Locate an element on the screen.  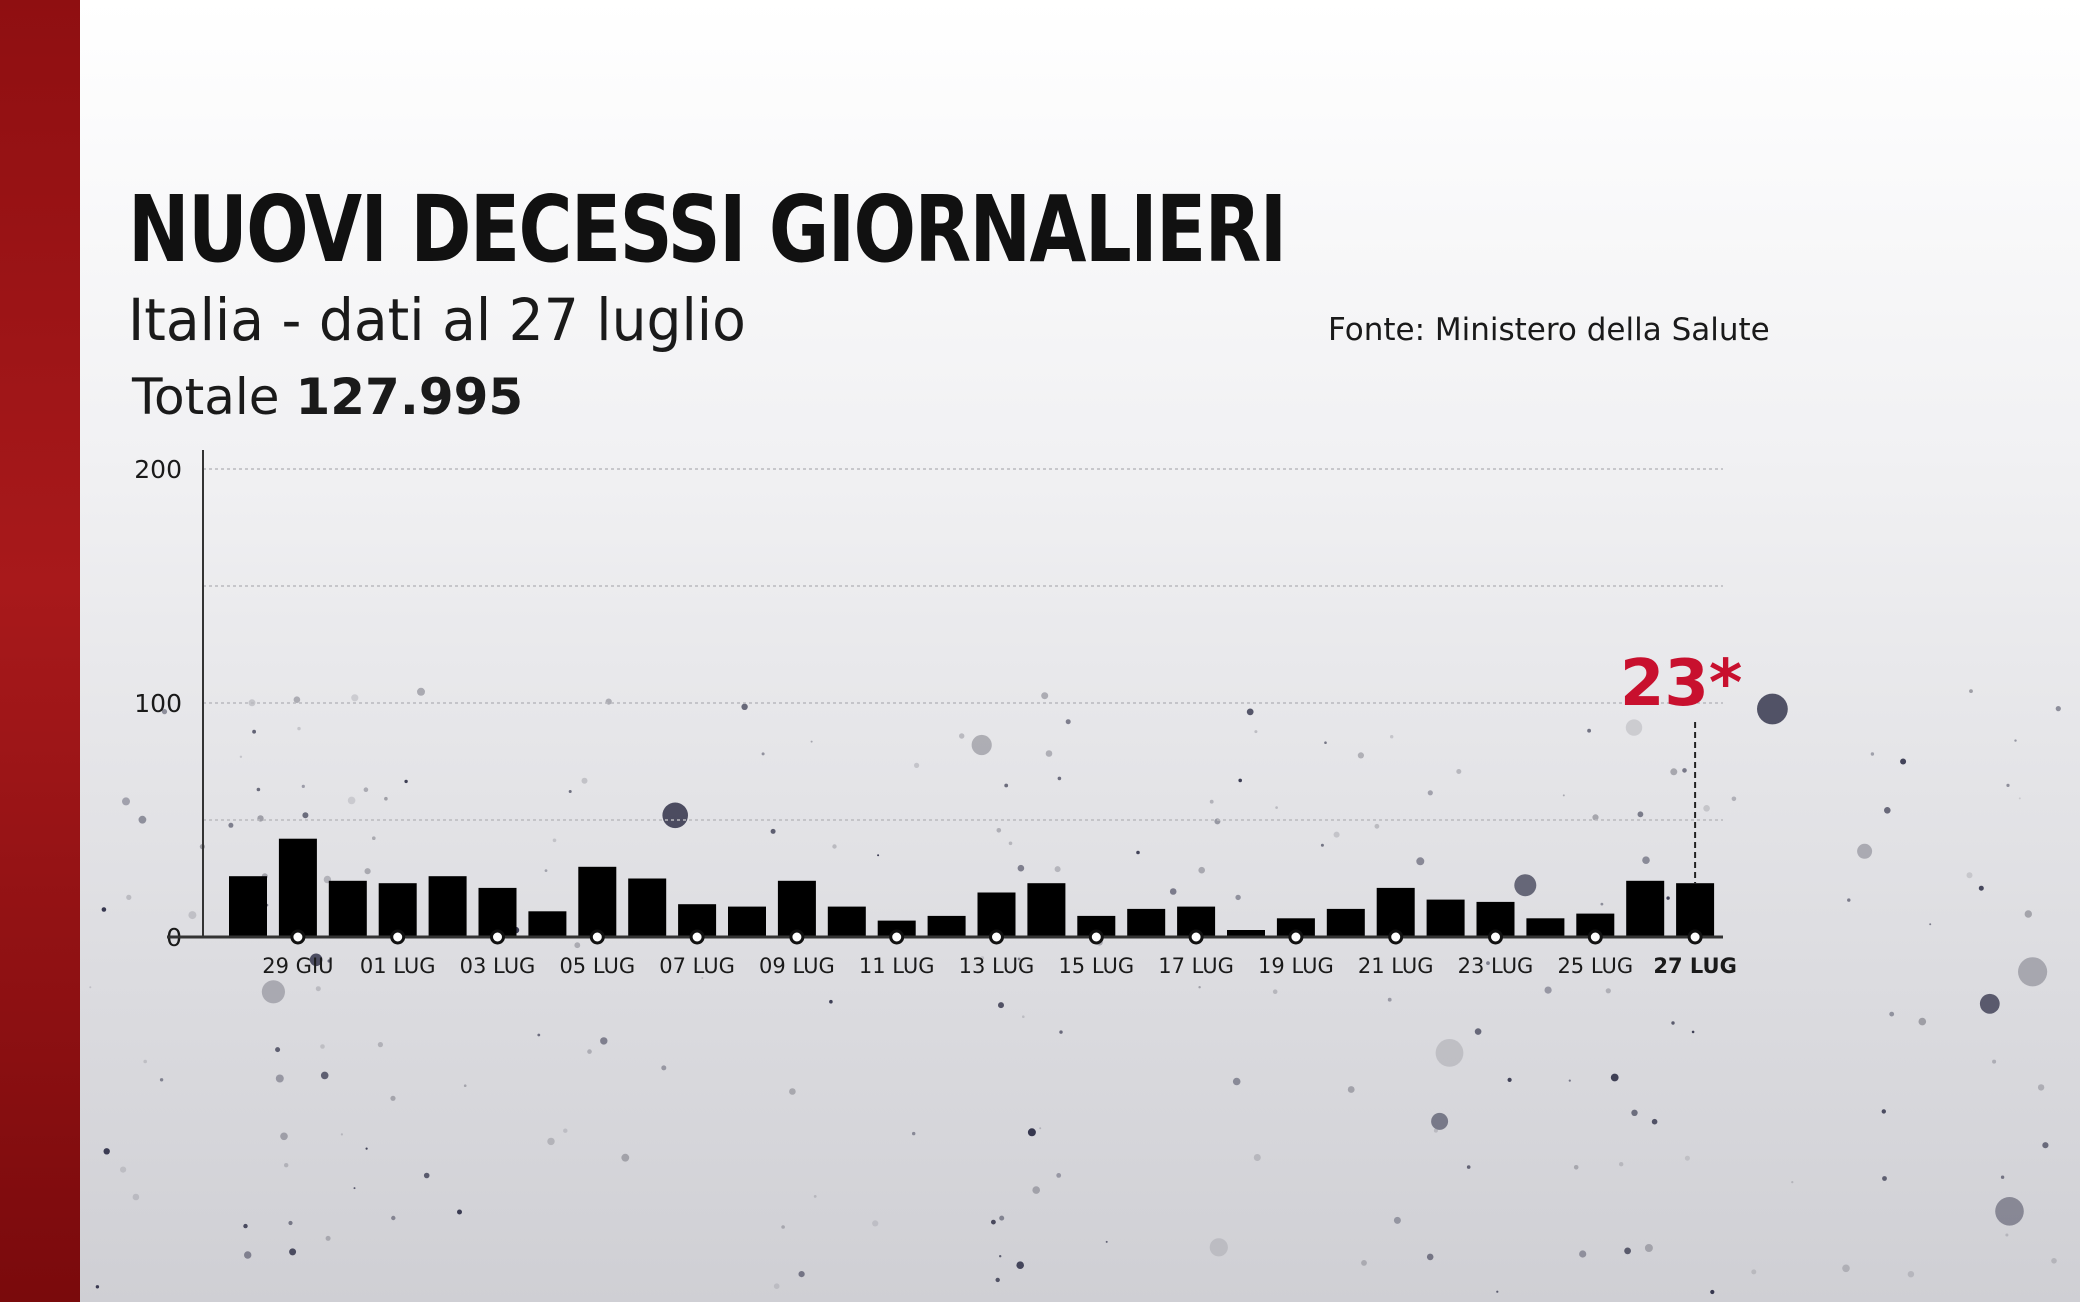
total-deaths: Totale 127.995 is located at coordinates (327, 397).